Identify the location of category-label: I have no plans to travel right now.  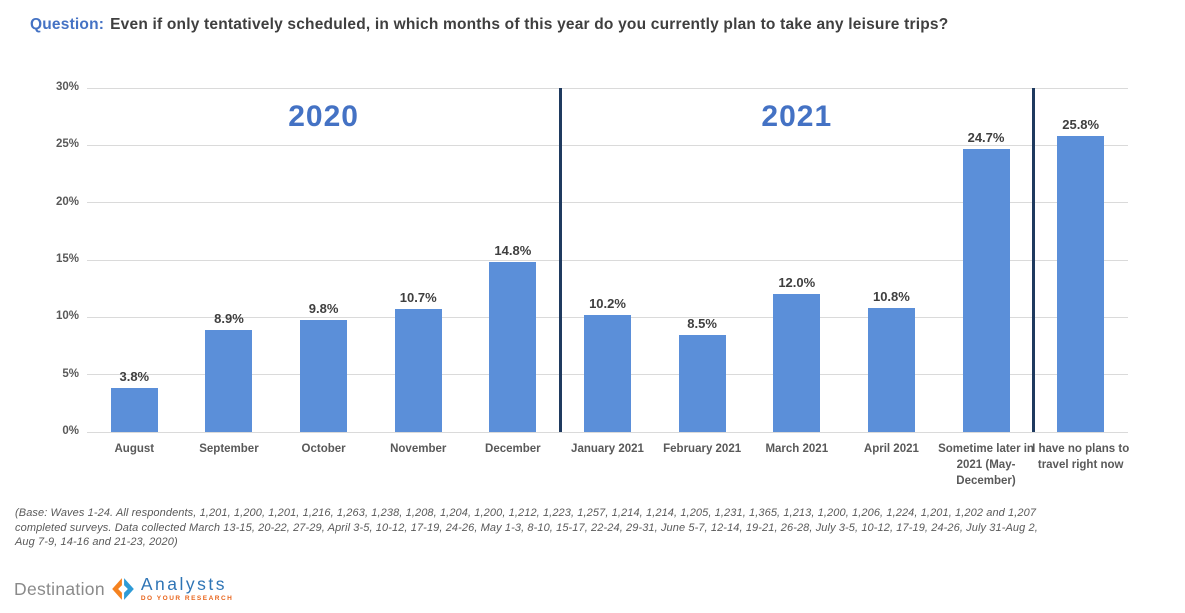
(1081, 457).